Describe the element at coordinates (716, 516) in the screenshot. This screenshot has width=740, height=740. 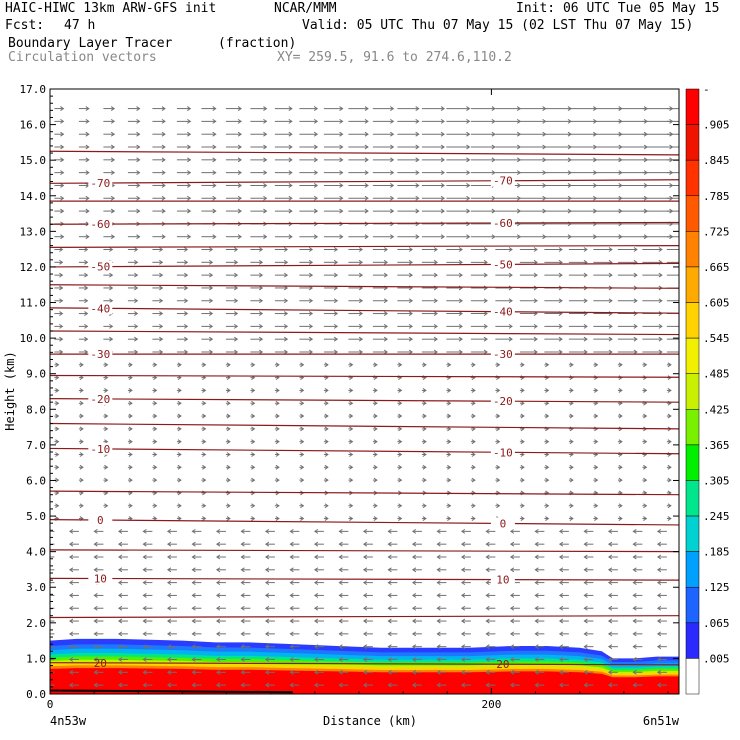
I see `colorbar-label-12: .245` at that location.